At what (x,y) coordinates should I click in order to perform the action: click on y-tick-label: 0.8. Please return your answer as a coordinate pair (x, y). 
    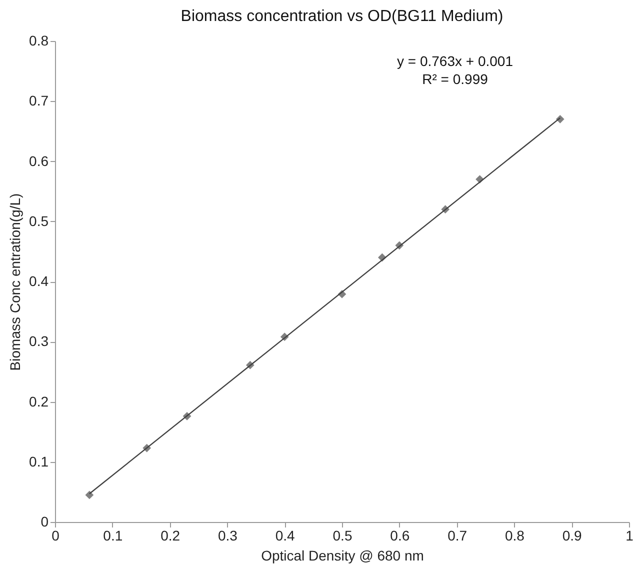
    Looking at the image, I should click on (39, 40).